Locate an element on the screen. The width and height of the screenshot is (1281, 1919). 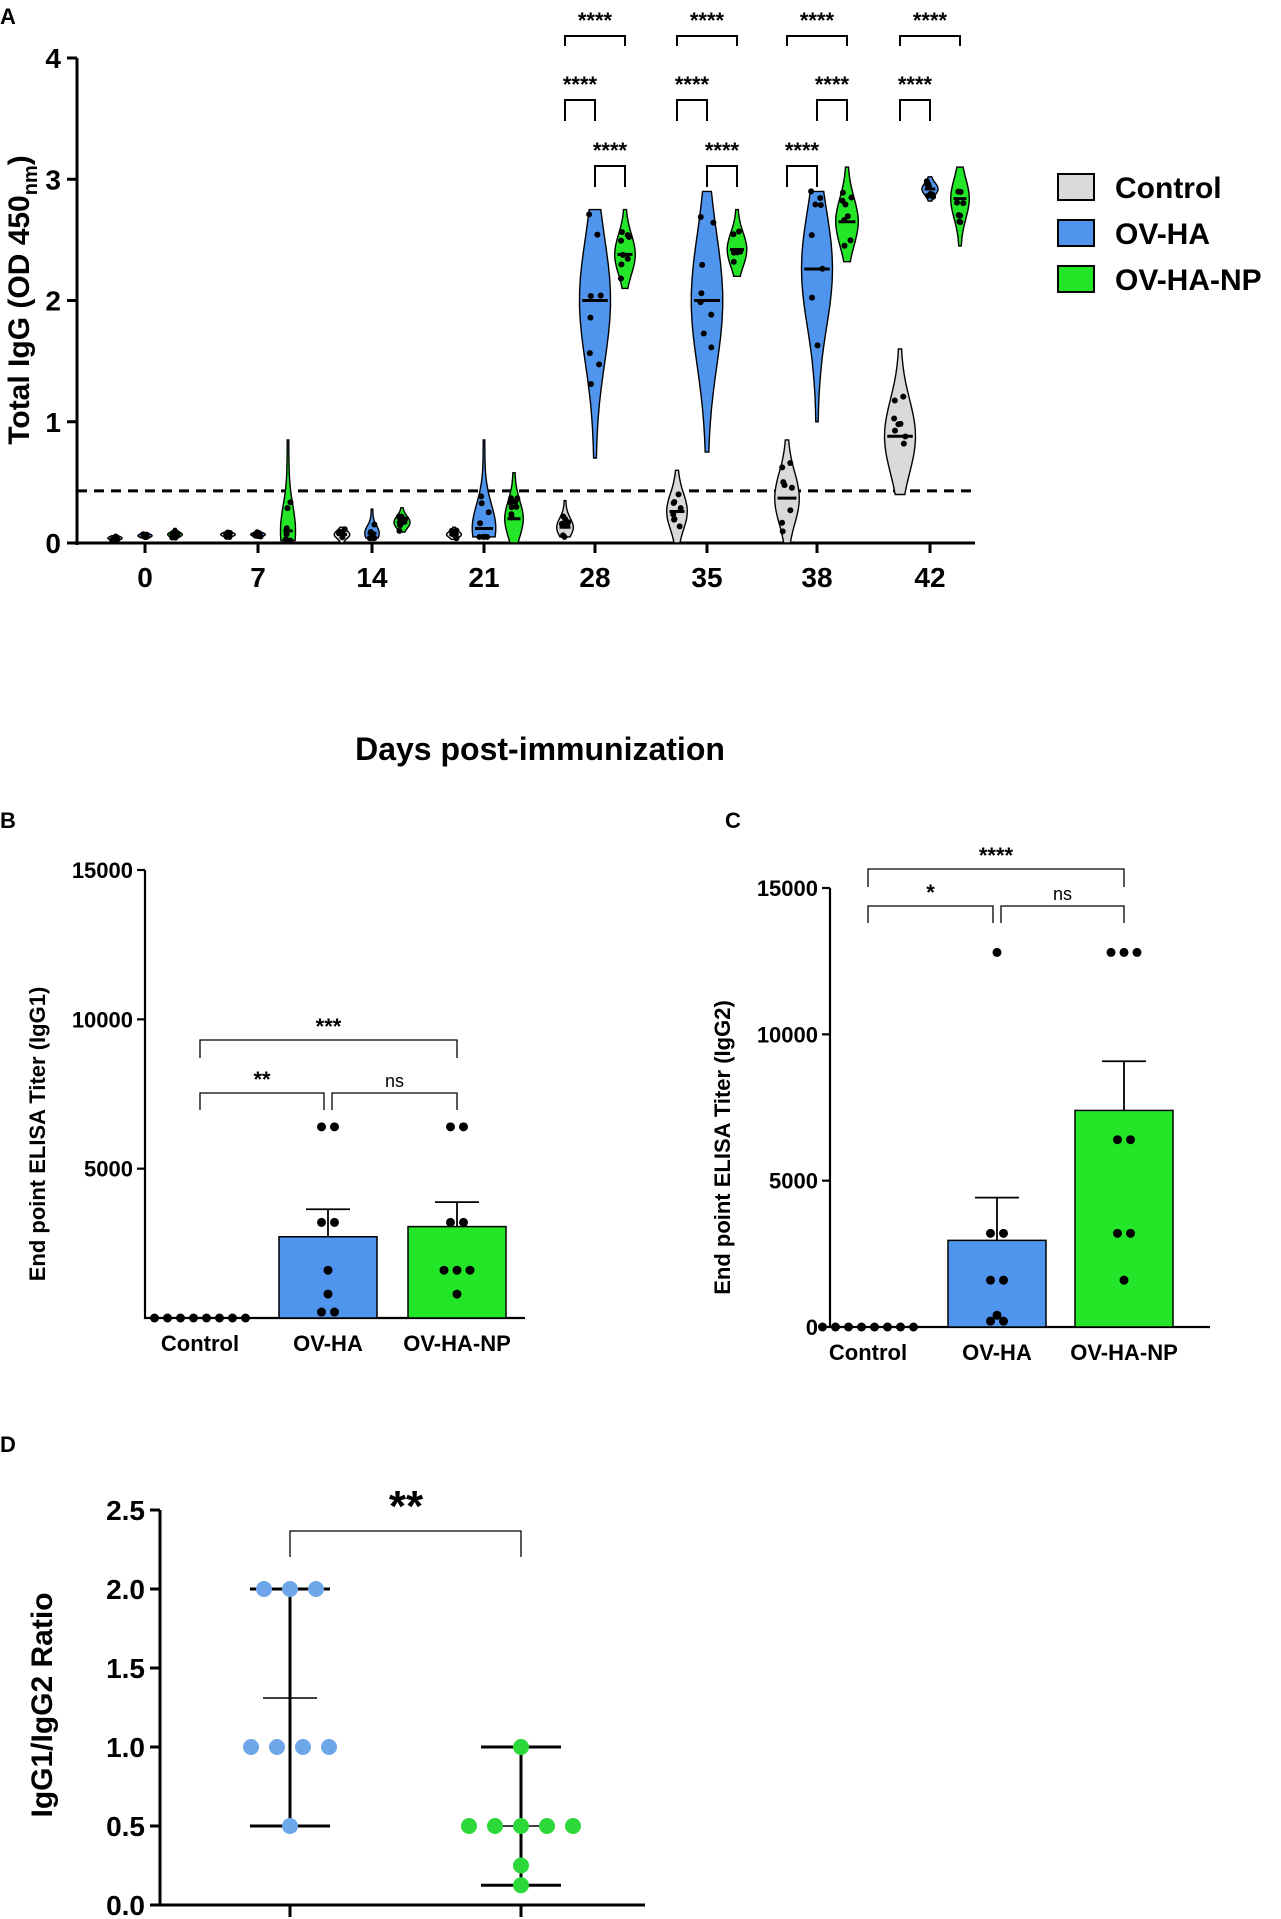
y-tick-label: 0.0 is located at coordinates (125, 1904).